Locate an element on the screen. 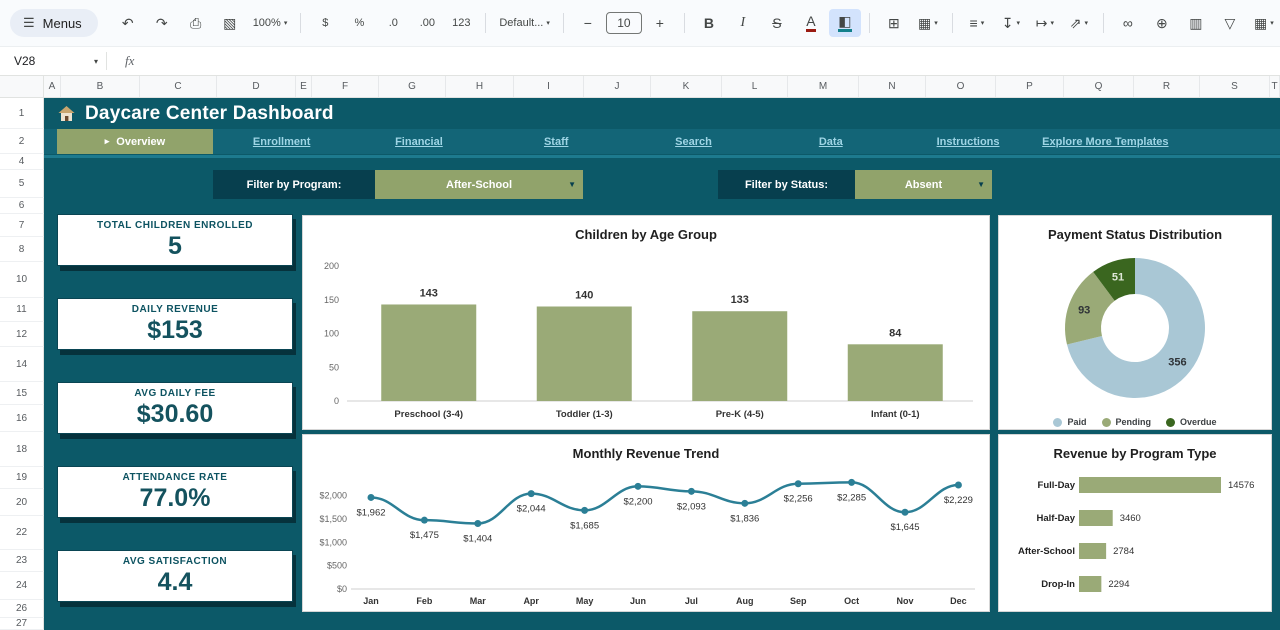  kpi-label: DAILY REVENUE is located at coordinates (175, 309).